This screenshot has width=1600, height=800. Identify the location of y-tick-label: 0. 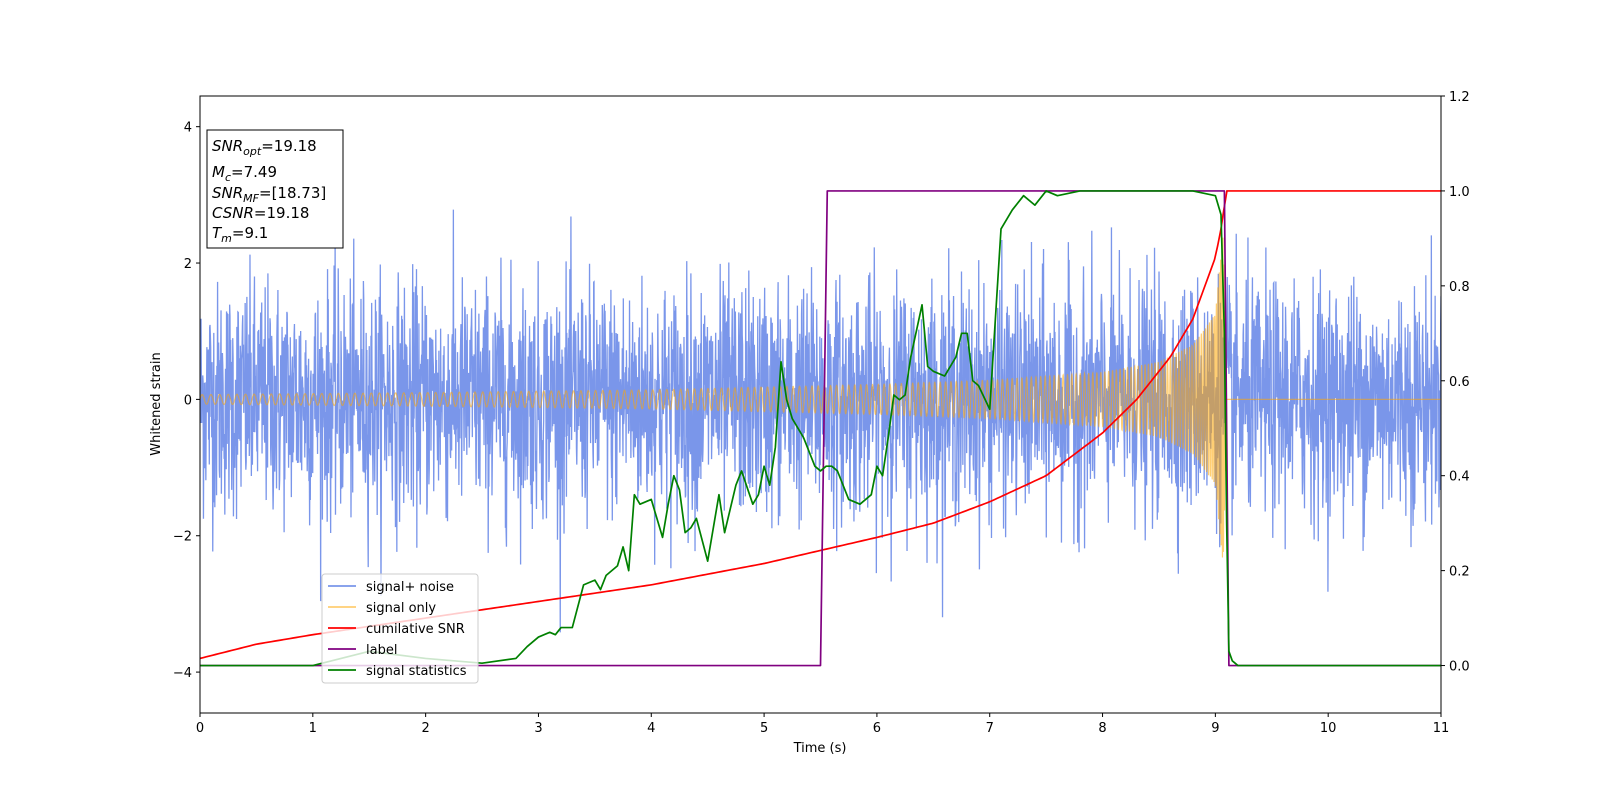
(188, 400).